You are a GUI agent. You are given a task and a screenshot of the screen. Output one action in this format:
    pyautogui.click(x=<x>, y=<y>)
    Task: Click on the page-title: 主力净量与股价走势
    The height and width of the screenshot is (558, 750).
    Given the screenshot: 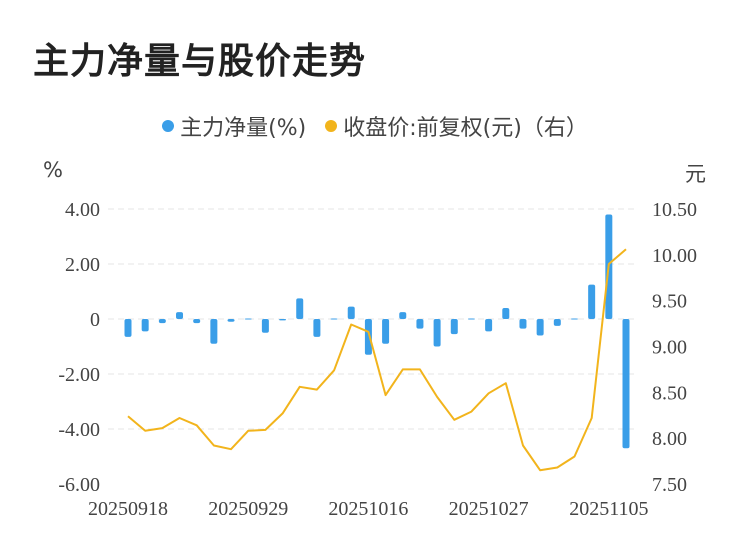 What is the action you would take?
    pyautogui.click(x=200, y=61)
    